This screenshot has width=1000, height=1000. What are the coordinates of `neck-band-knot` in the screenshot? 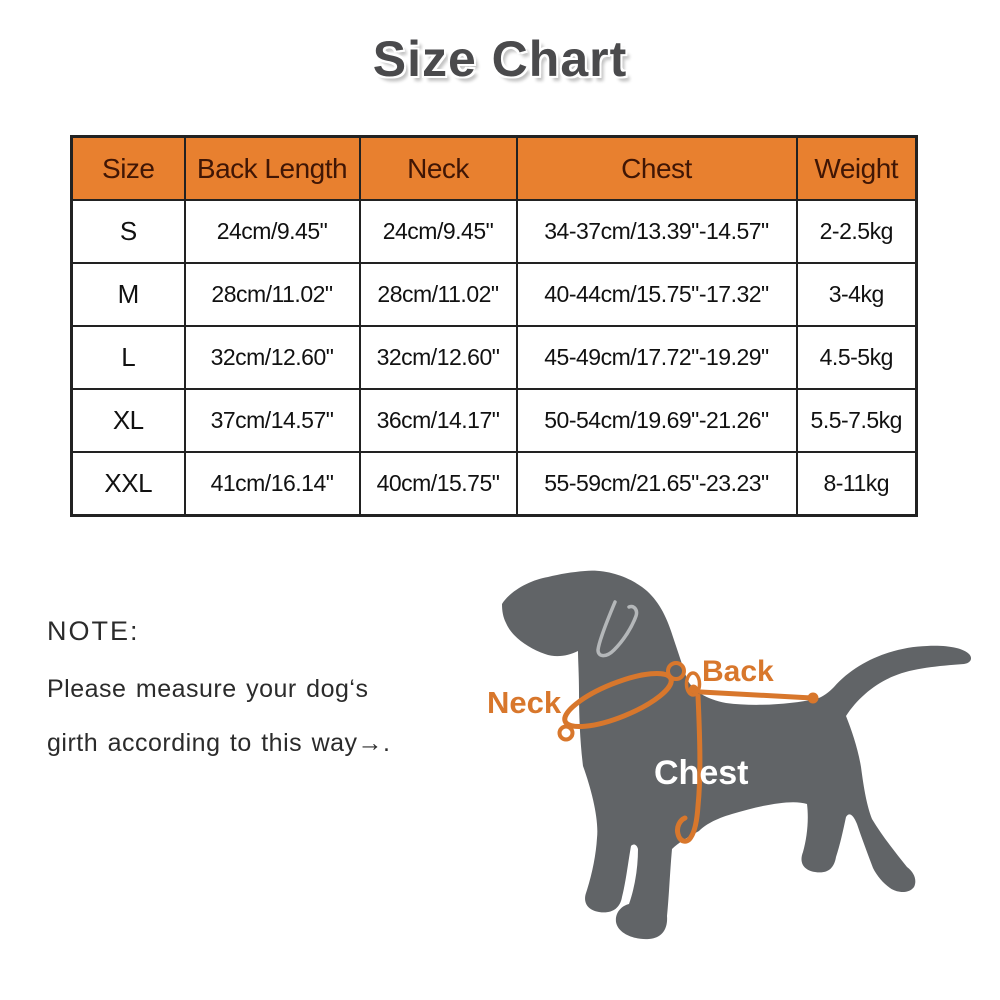 It's located at (566, 733).